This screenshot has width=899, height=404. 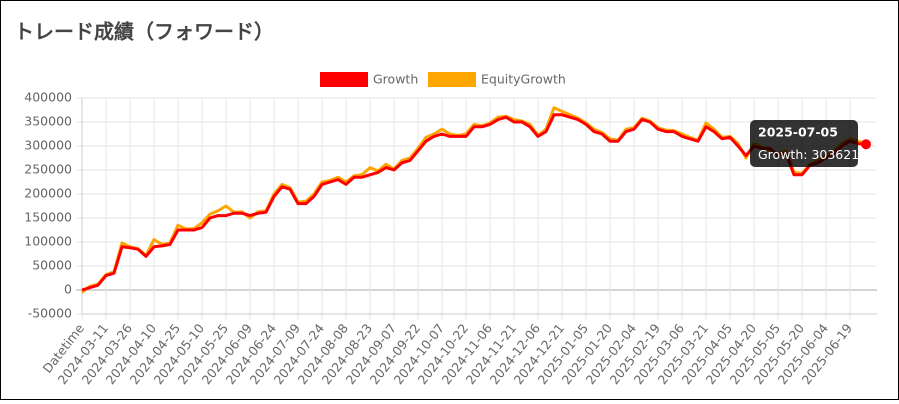 I want to click on tooltip-value: 303621, so click(x=835, y=154).